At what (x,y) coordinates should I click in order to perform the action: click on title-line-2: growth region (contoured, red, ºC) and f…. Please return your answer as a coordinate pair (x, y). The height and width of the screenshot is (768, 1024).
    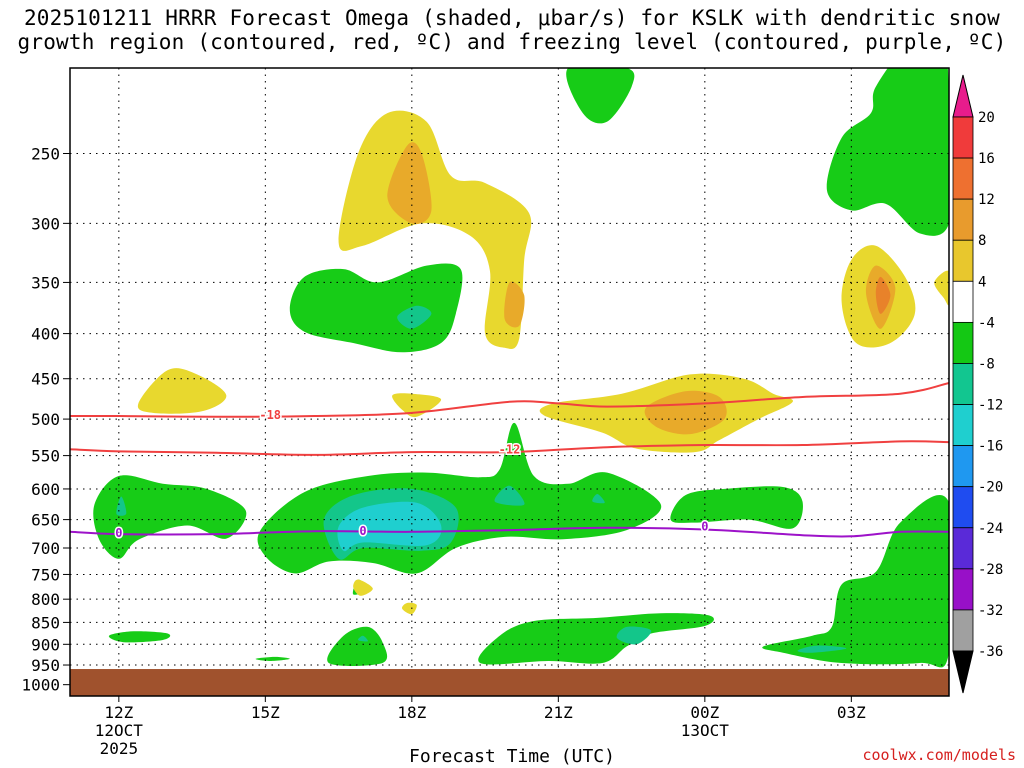
    Looking at the image, I should click on (512, 42).